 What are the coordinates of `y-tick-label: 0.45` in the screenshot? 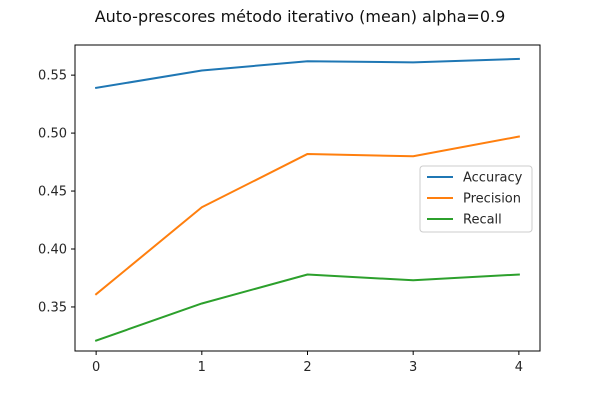 It's located at (52, 192).